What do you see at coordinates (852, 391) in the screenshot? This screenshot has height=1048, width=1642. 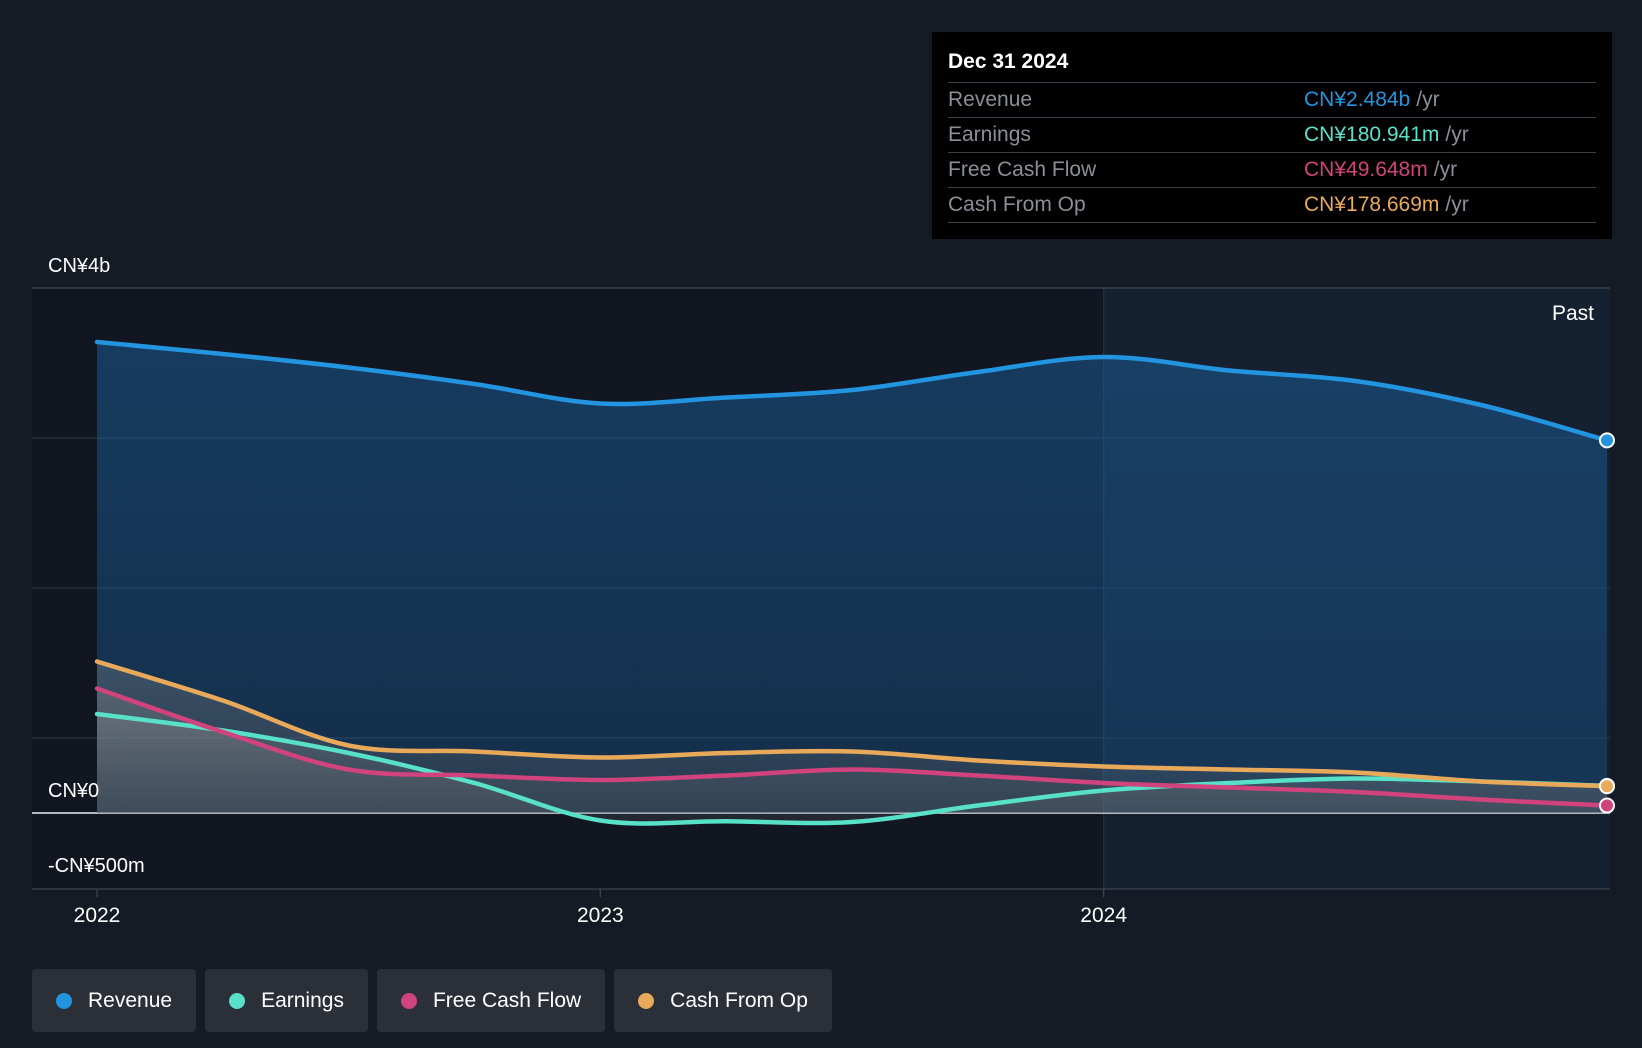 I see `series-line-revenue` at bounding box center [852, 391].